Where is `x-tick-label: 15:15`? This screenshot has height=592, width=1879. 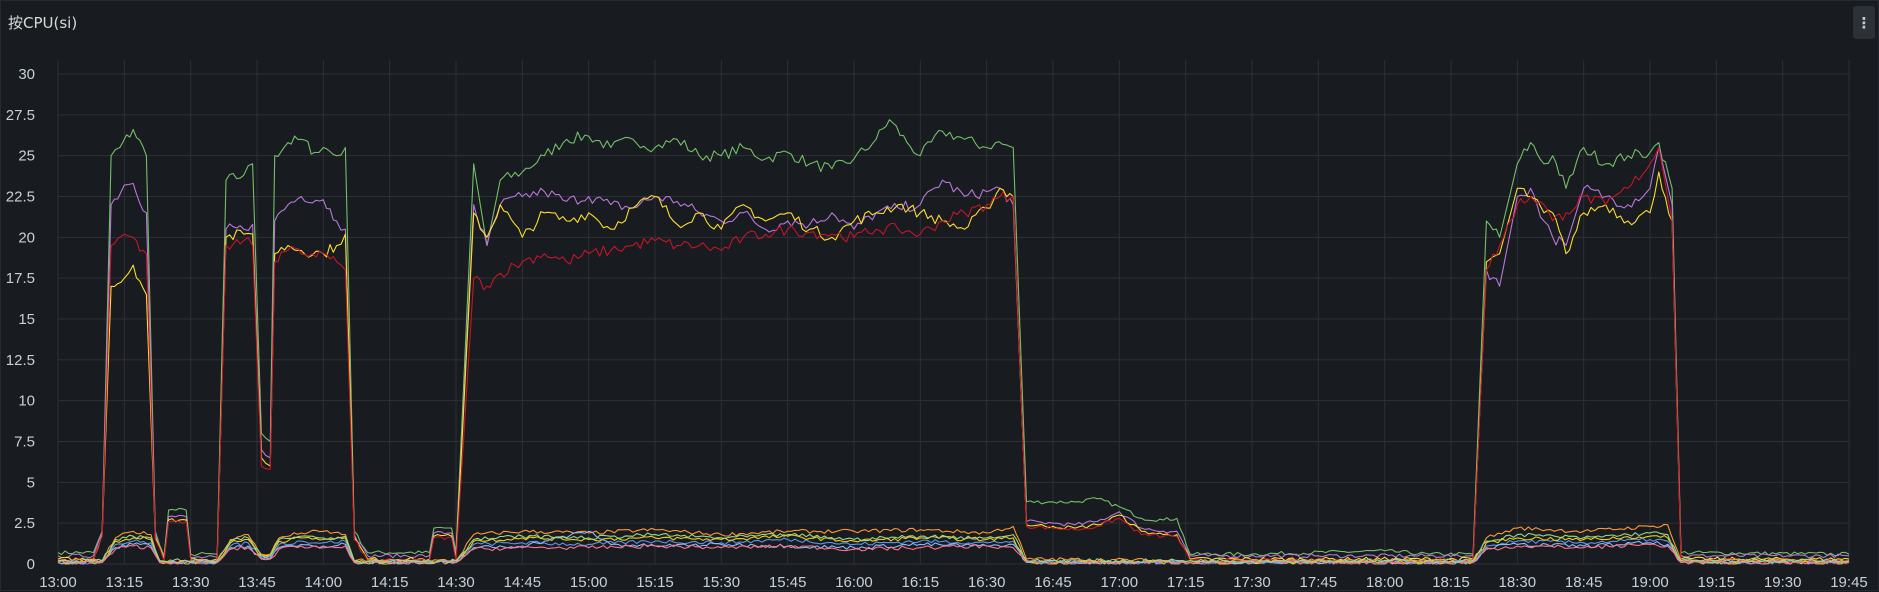 x-tick-label: 15:15 is located at coordinates (655, 582).